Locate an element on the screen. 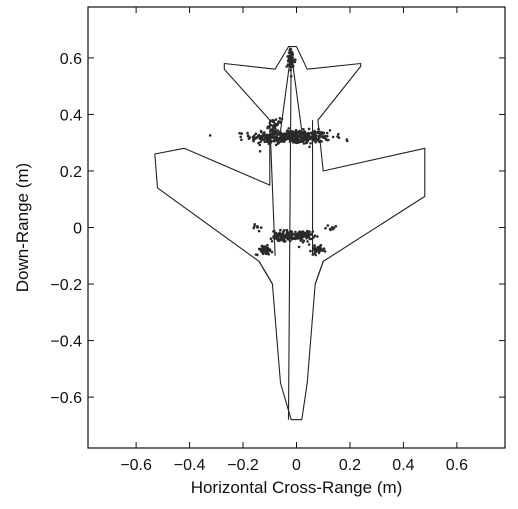 The width and height of the screenshot is (518, 509). nose-cluster is located at coordinates (291, 62).